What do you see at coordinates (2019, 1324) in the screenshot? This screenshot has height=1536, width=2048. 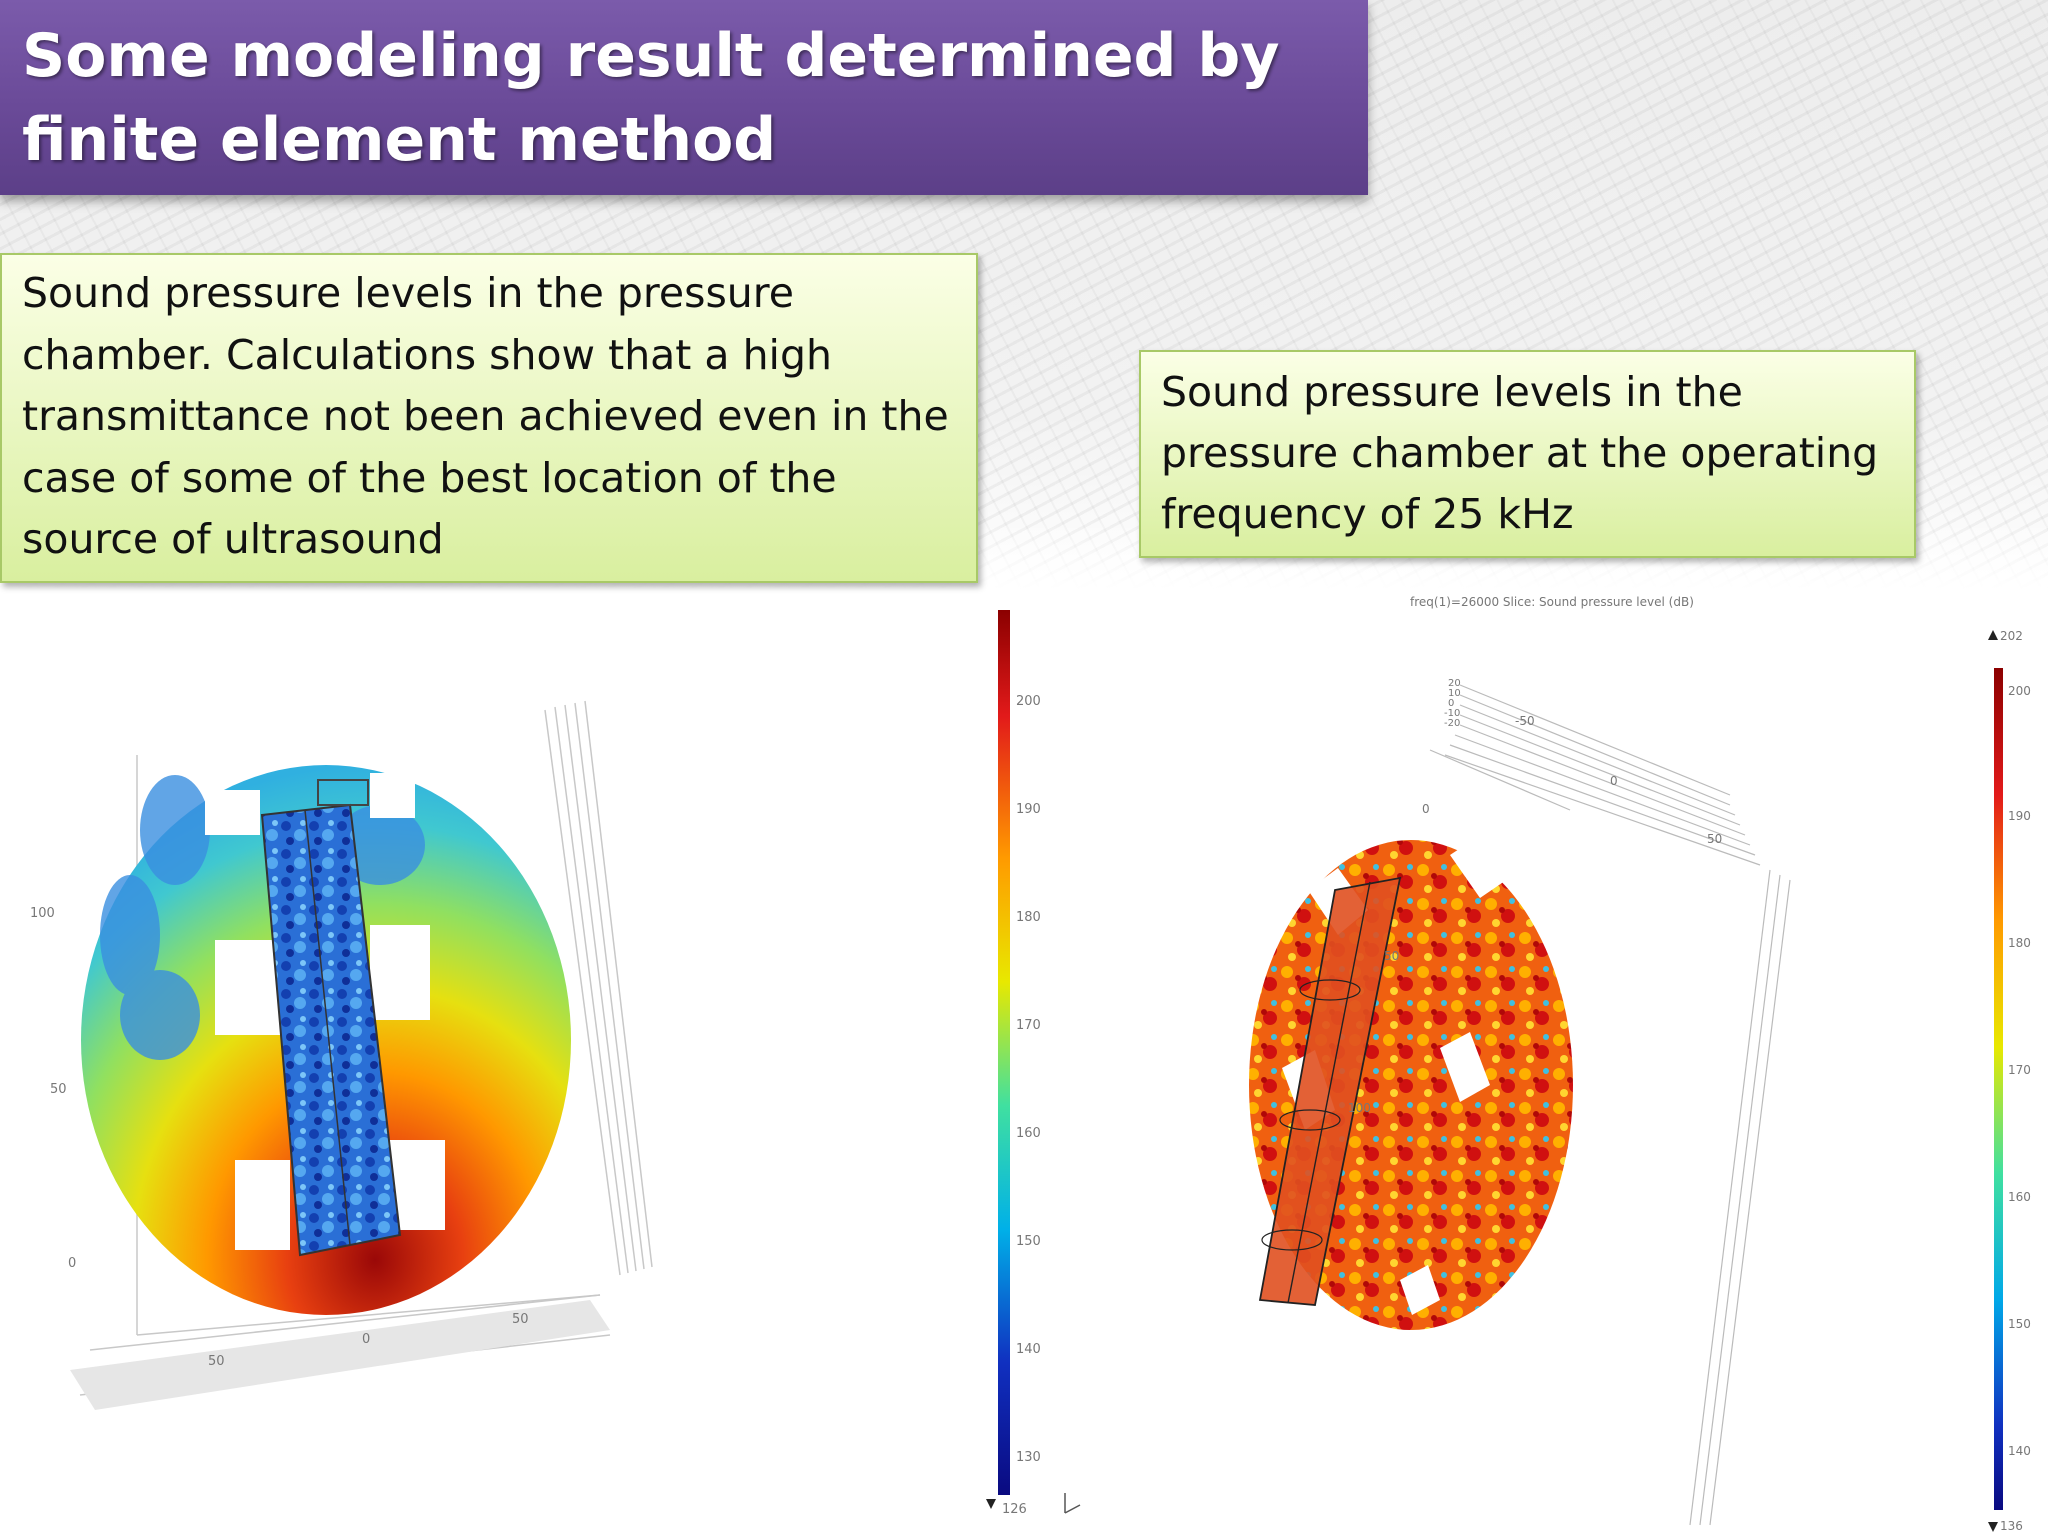 I see `right-tick-150: 150` at bounding box center [2019, 1324].